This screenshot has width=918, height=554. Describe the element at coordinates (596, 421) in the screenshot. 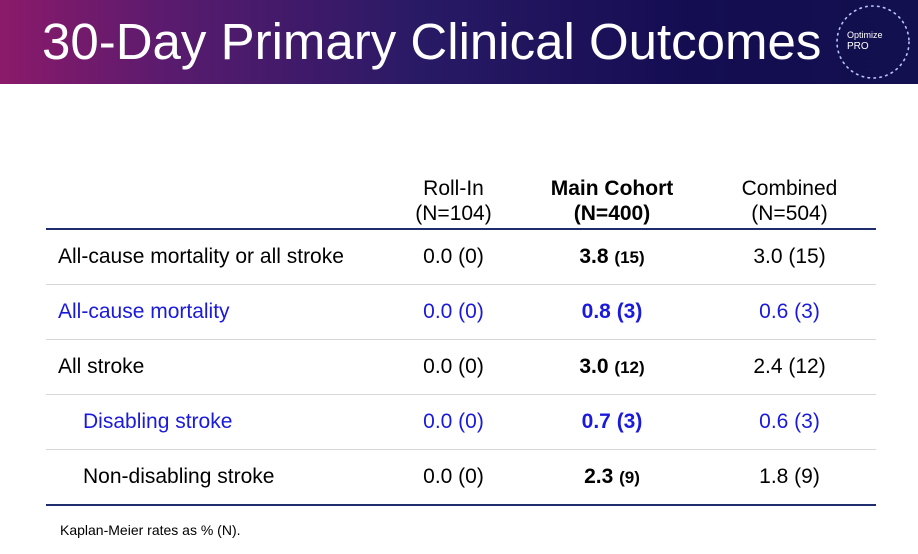

I see `main-cohort-rate: 0.7` at that location.